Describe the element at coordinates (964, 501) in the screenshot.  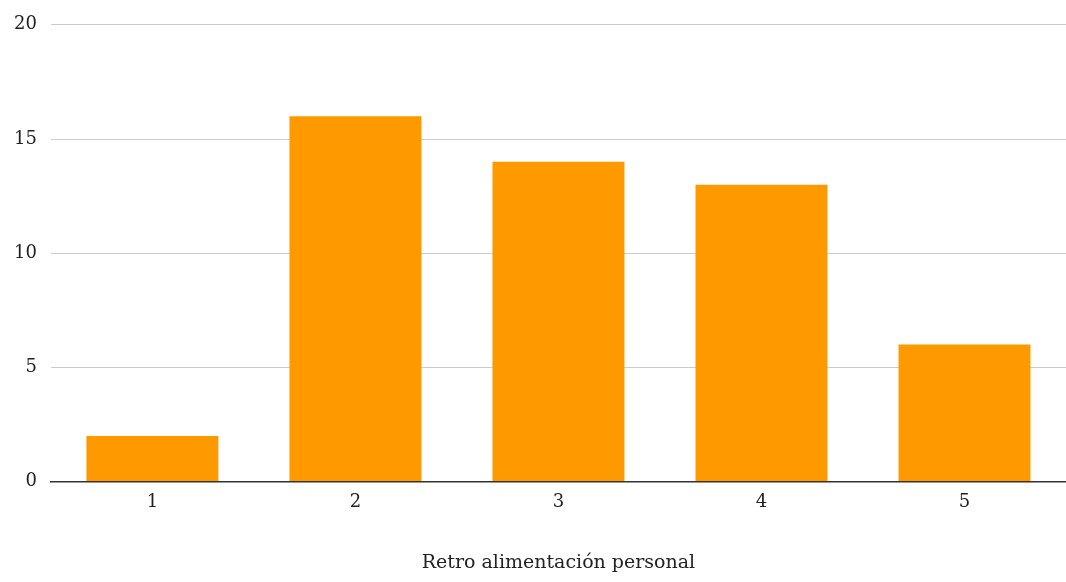
I see `x-tick-label: 5` at that location.